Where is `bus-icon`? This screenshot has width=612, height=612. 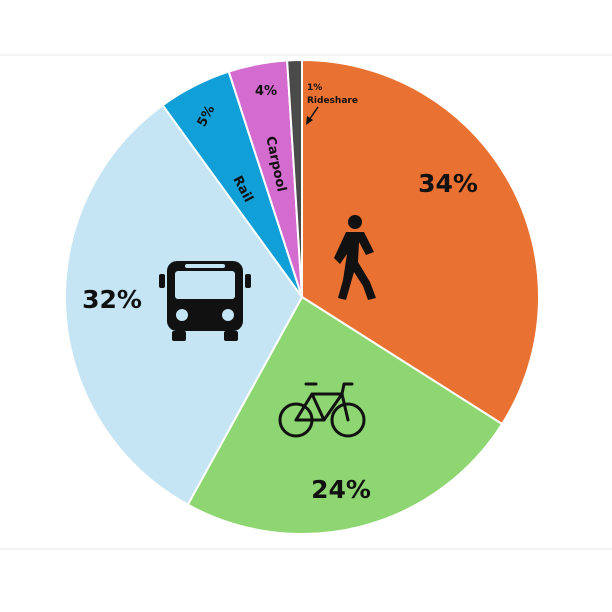 bus-icon is located at coordinates (205, 301).